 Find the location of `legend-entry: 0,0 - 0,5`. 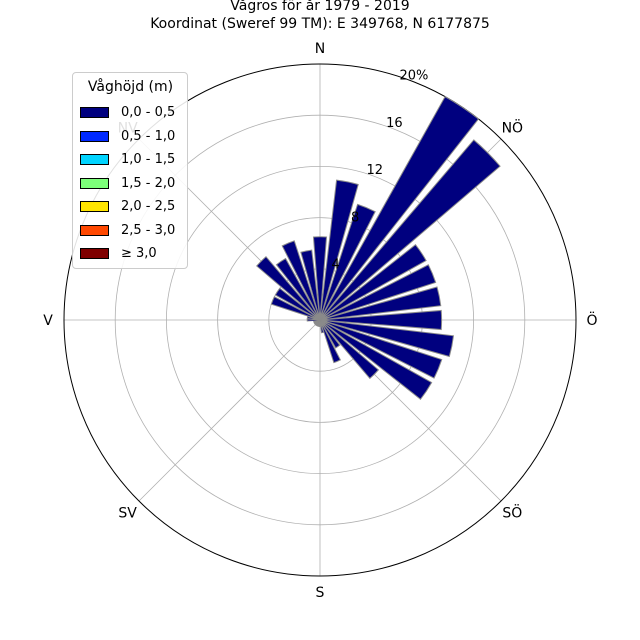

legend-entry: 0,0 - 0,5 is located at coordinates (130, 113).